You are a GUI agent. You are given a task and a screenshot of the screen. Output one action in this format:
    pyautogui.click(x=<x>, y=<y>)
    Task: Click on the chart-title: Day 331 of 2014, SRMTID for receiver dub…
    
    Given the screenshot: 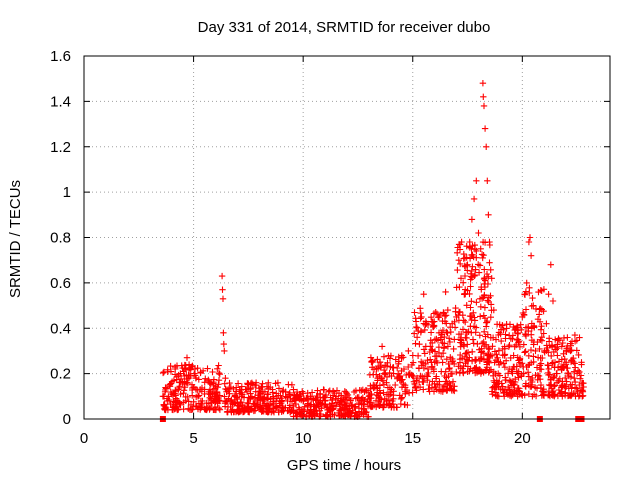 What is the action you would take?
    pyautogui.click(x=344, y=27)
    